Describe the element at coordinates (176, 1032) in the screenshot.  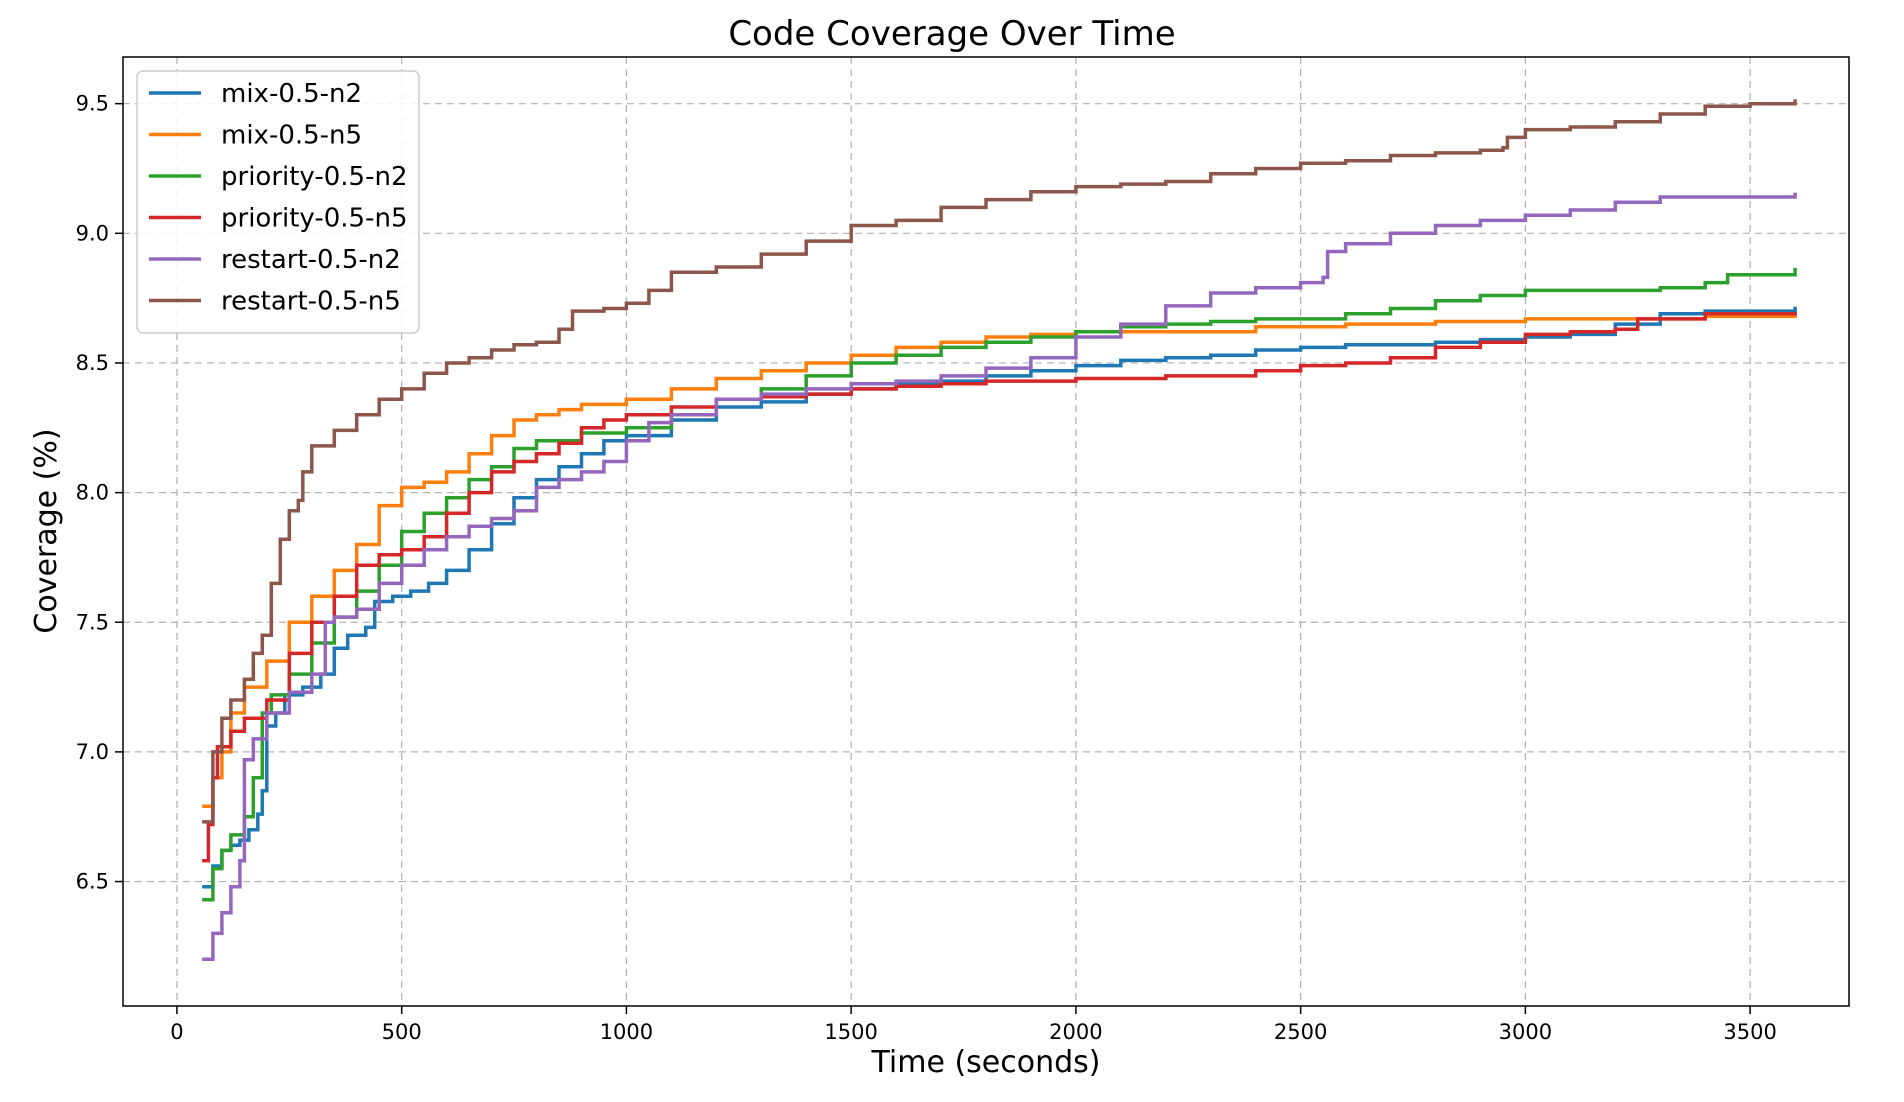
I see `x-tick-label: 0` at that location.